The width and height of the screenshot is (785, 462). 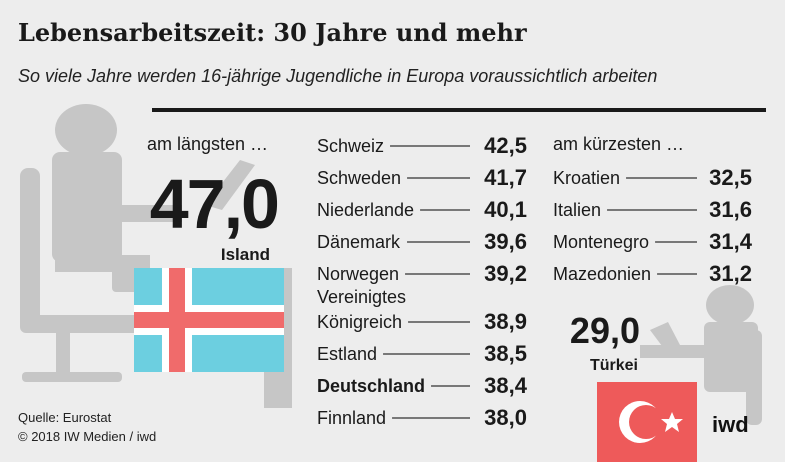 What do you see at coordinates (359, 178) in the screenshot?
I see `country-name: Schweden` at bounding box center [359, 178].